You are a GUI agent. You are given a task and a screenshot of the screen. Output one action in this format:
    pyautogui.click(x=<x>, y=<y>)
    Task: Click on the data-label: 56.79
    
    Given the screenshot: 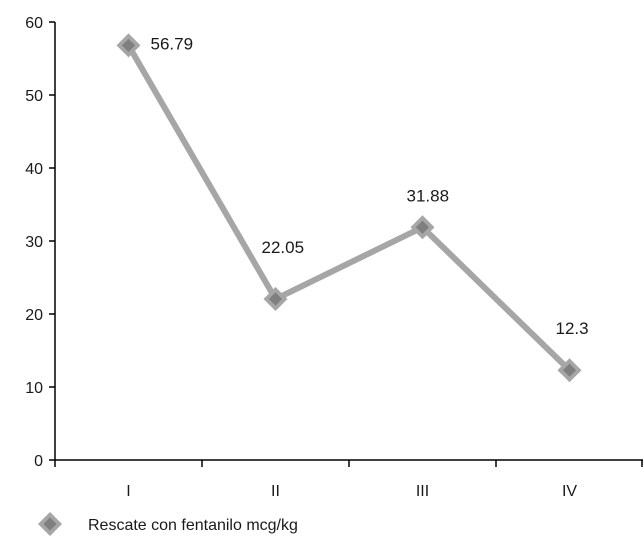 What is the action you would take?
    pyautogui.click(x=172, y=43)
    